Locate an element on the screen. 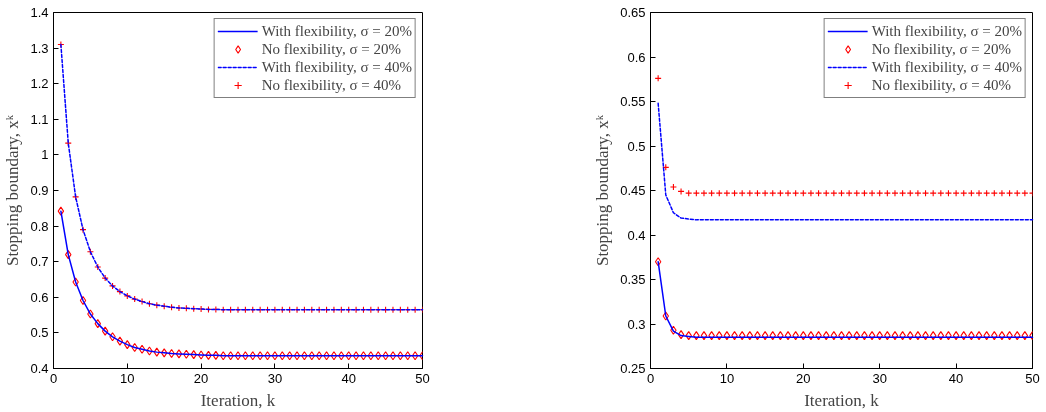  x-tick-label: 20 is located at coordinates (201, 378).